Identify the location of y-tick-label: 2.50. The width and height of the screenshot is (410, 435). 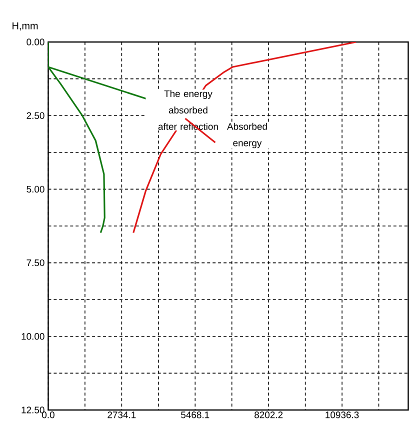
(36, 115).